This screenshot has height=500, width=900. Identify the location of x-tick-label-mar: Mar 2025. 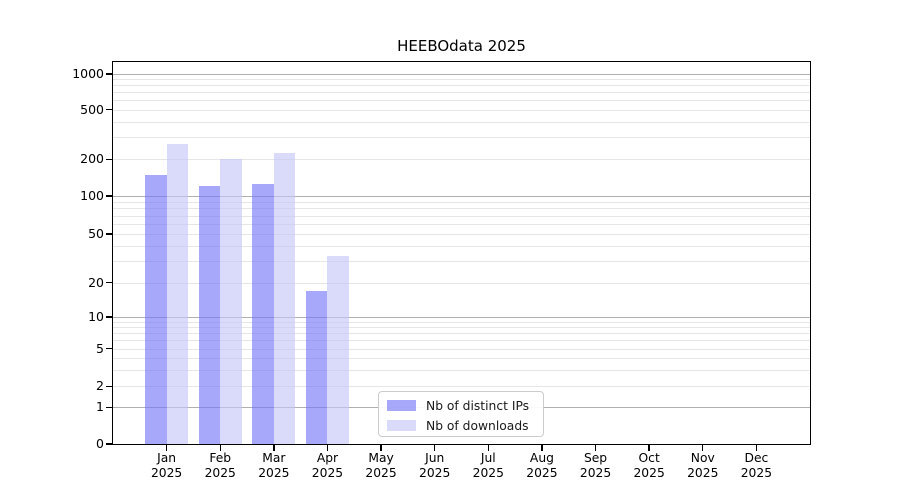
(274, 465).